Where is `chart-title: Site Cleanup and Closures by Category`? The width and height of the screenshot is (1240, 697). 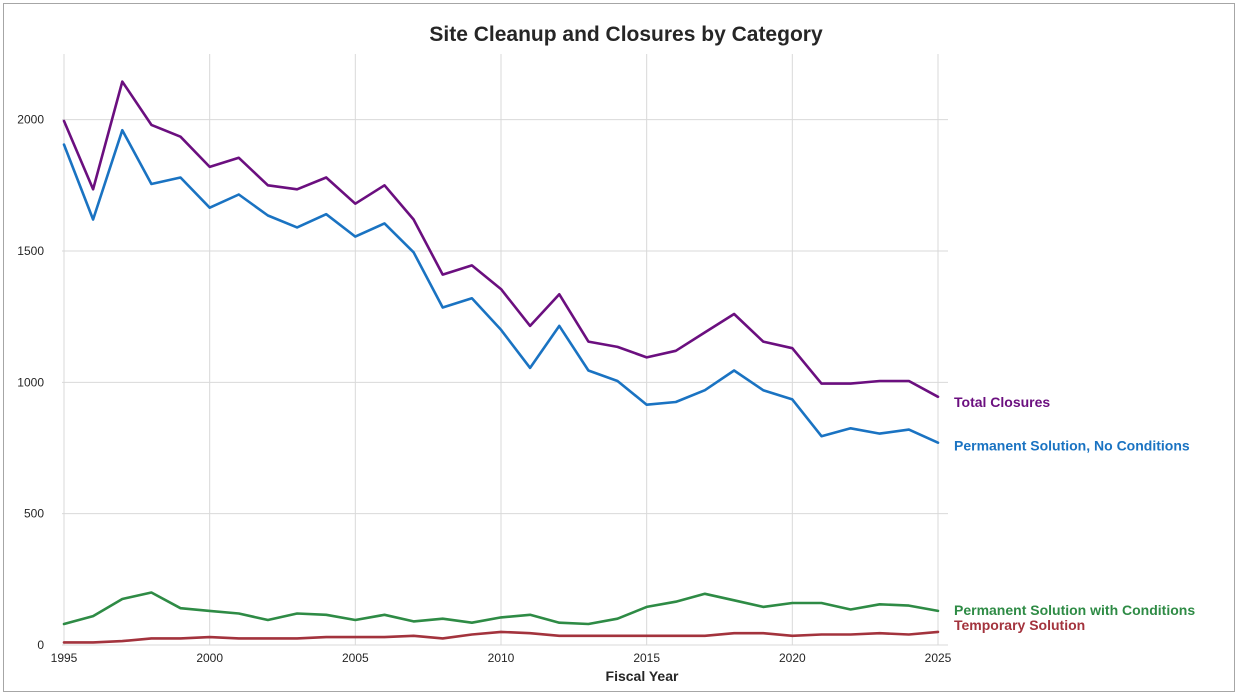
chart-title: Site Cleanup and Closures by Category is located at coordinates (626, 34).